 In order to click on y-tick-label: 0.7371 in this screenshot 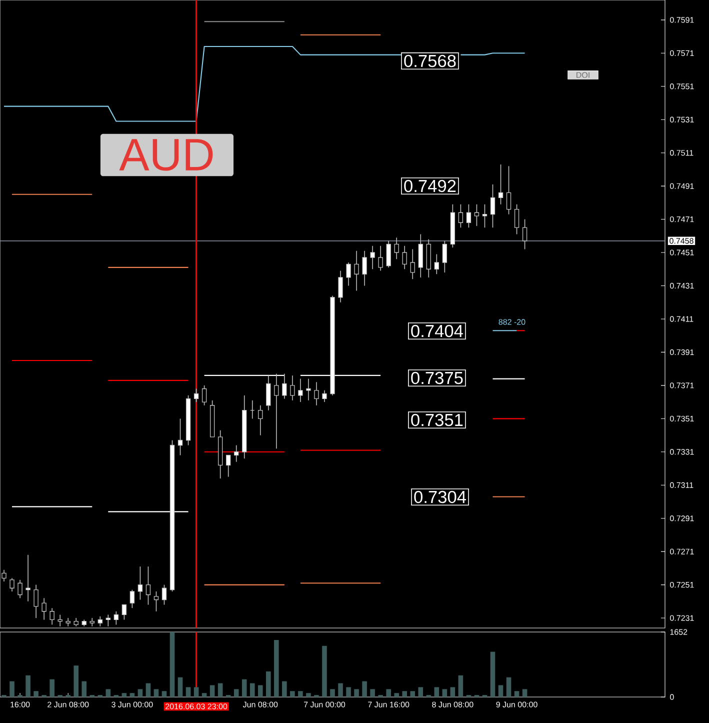, I will do `click(682, 385)`.